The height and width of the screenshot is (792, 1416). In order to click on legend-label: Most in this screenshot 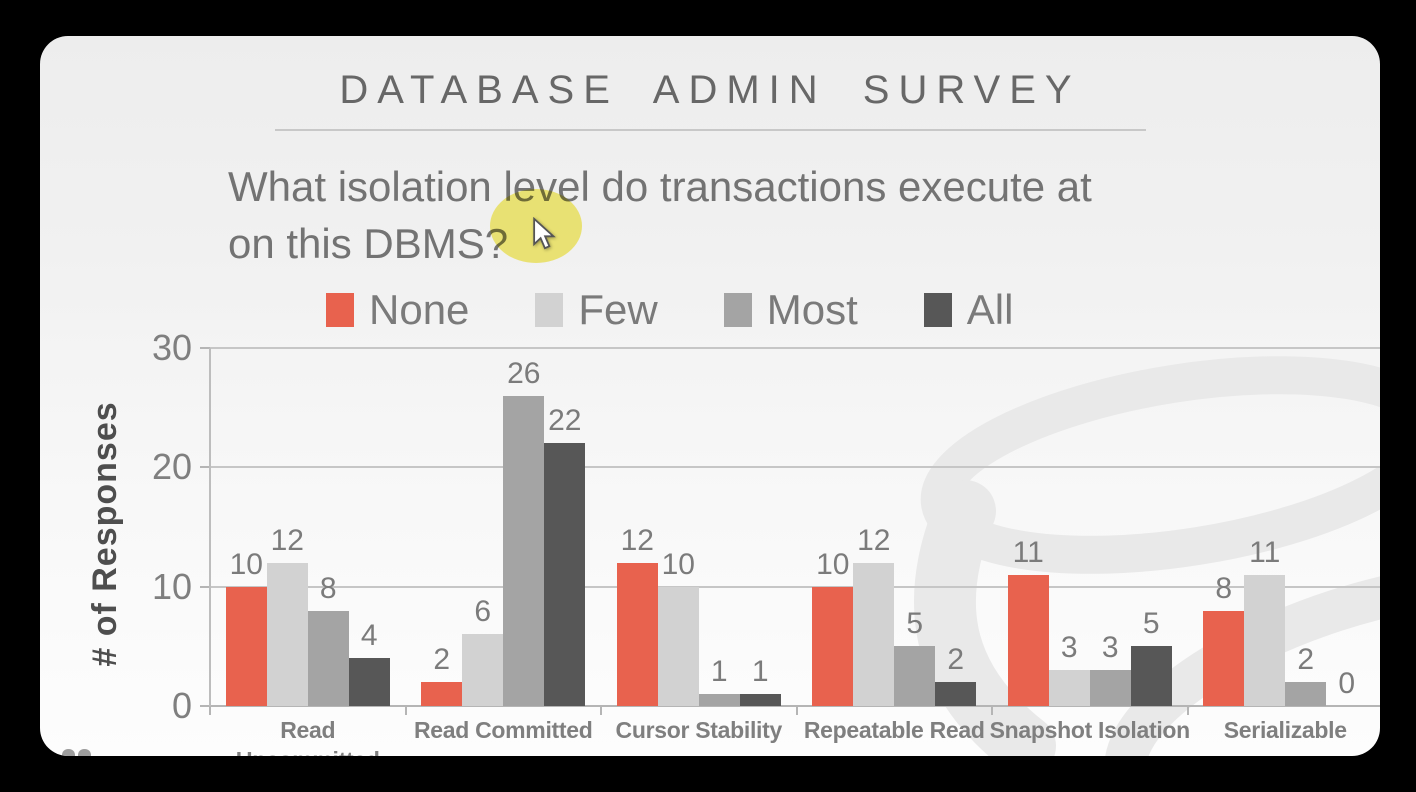, I will do `click(812, 309)`.